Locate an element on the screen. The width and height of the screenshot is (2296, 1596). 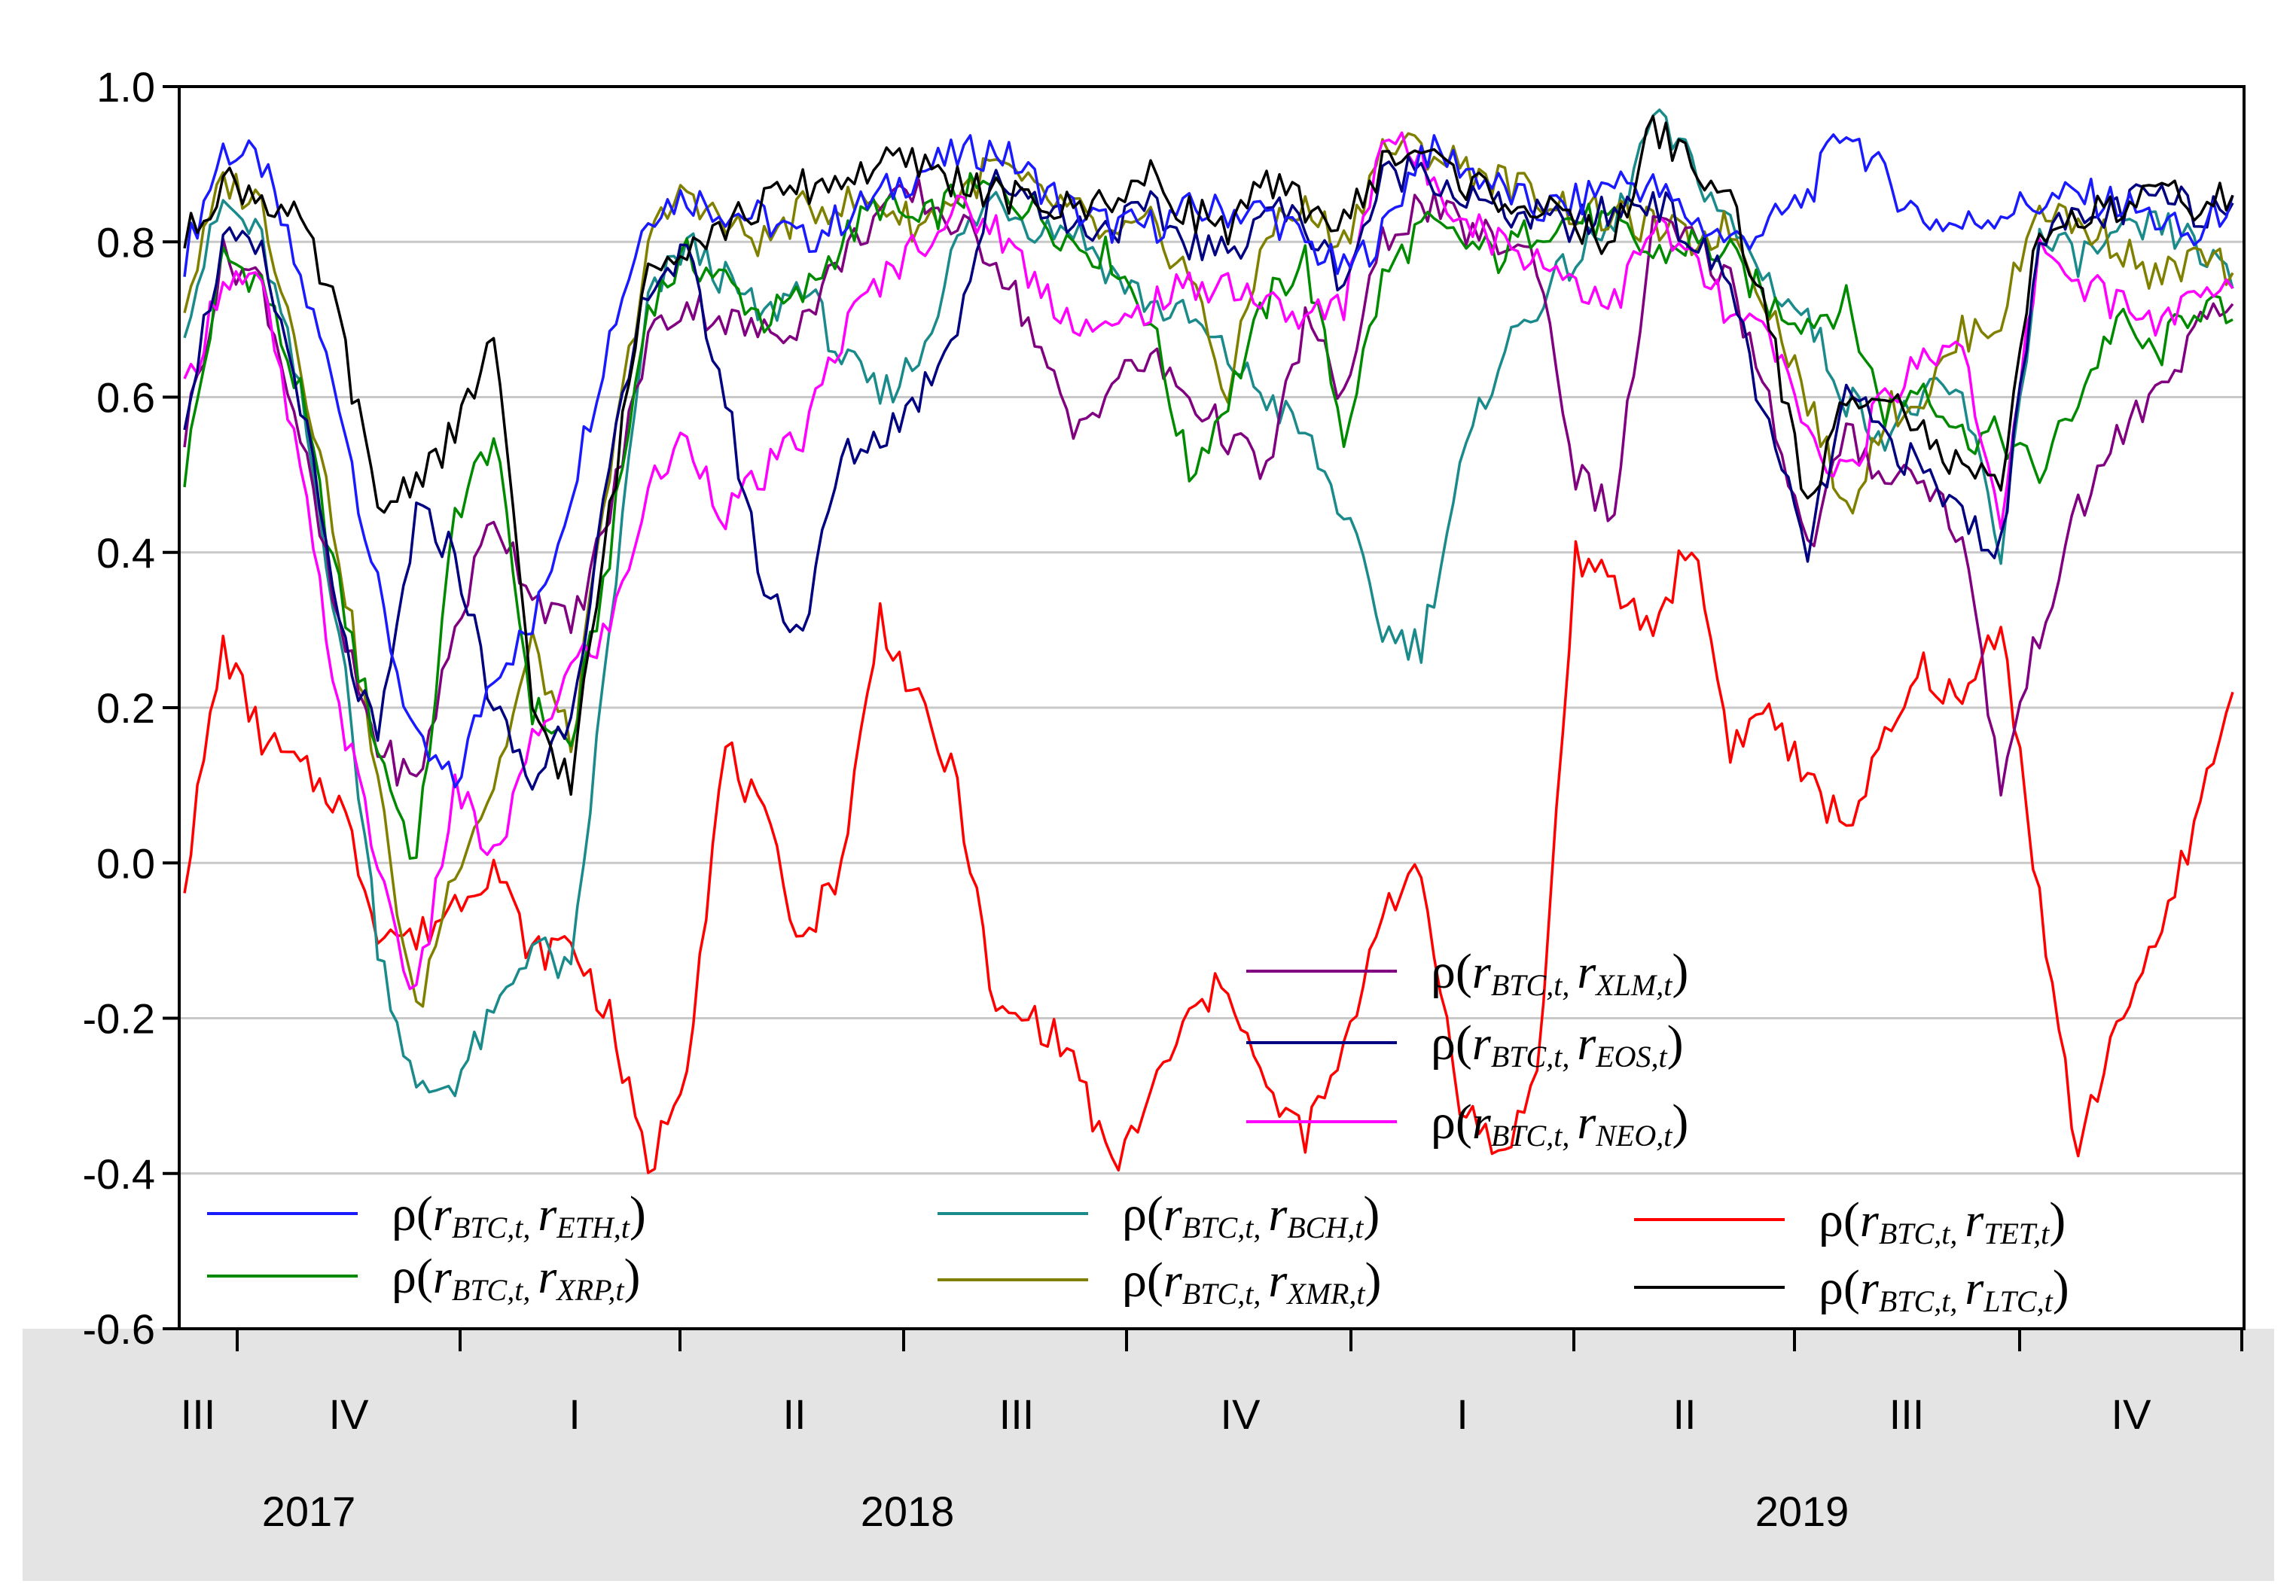
legend-entry: ρ(rBTC,t, rXLM,t) is located at coordinates (1467, 973).